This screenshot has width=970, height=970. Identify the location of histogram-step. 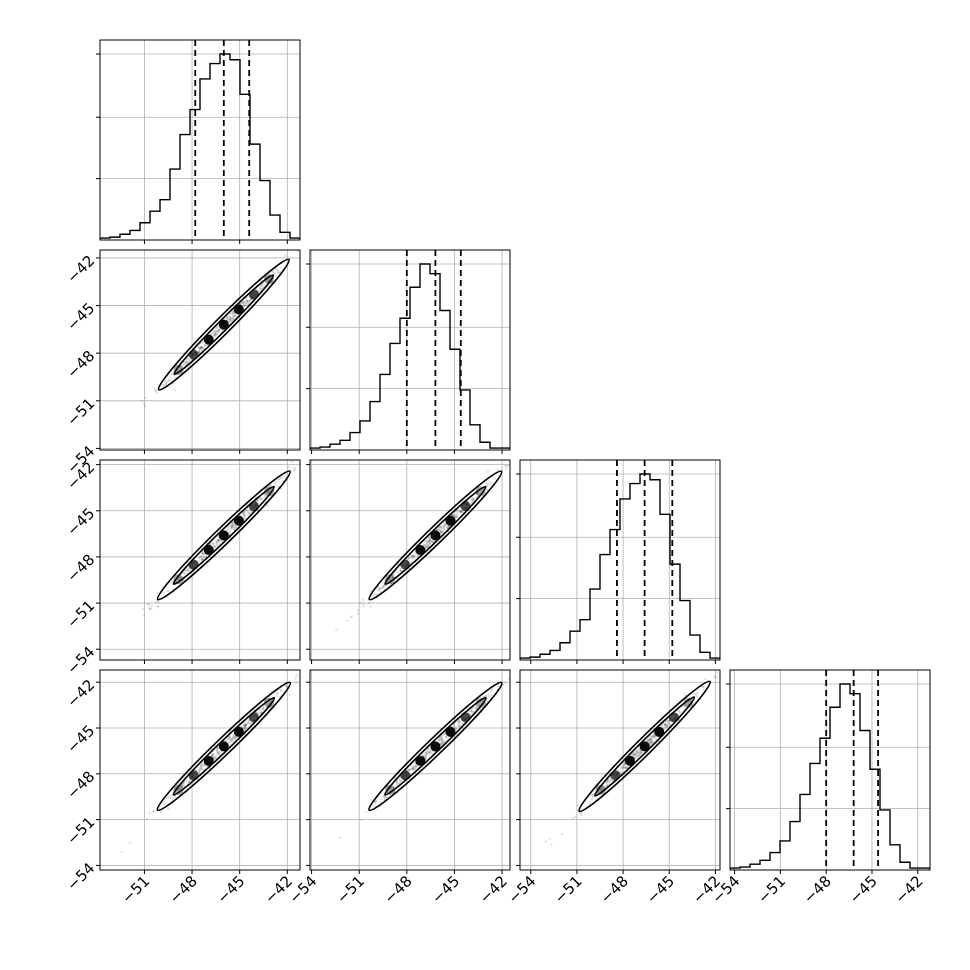
(410, 356).